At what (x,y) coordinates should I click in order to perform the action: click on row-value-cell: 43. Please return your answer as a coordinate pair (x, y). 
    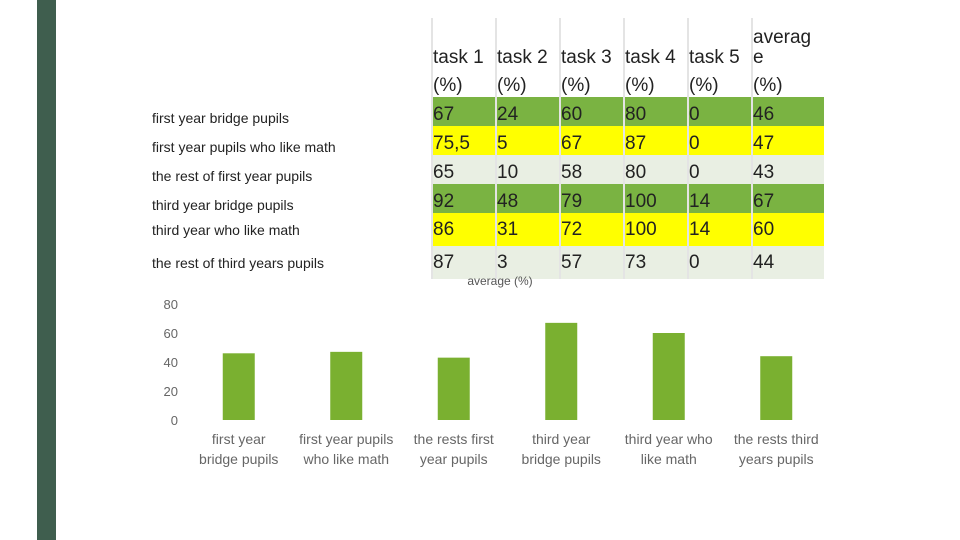
    Looking at the image, I should click on (788, 169).